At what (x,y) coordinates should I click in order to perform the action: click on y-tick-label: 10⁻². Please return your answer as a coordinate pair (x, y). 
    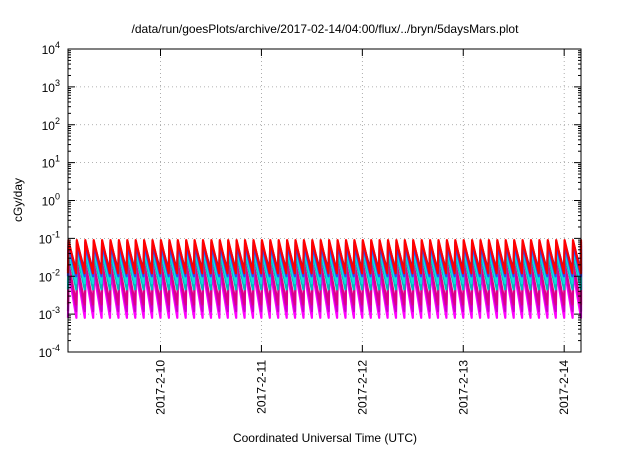
    Looking at the image, I should click on (49, 275).